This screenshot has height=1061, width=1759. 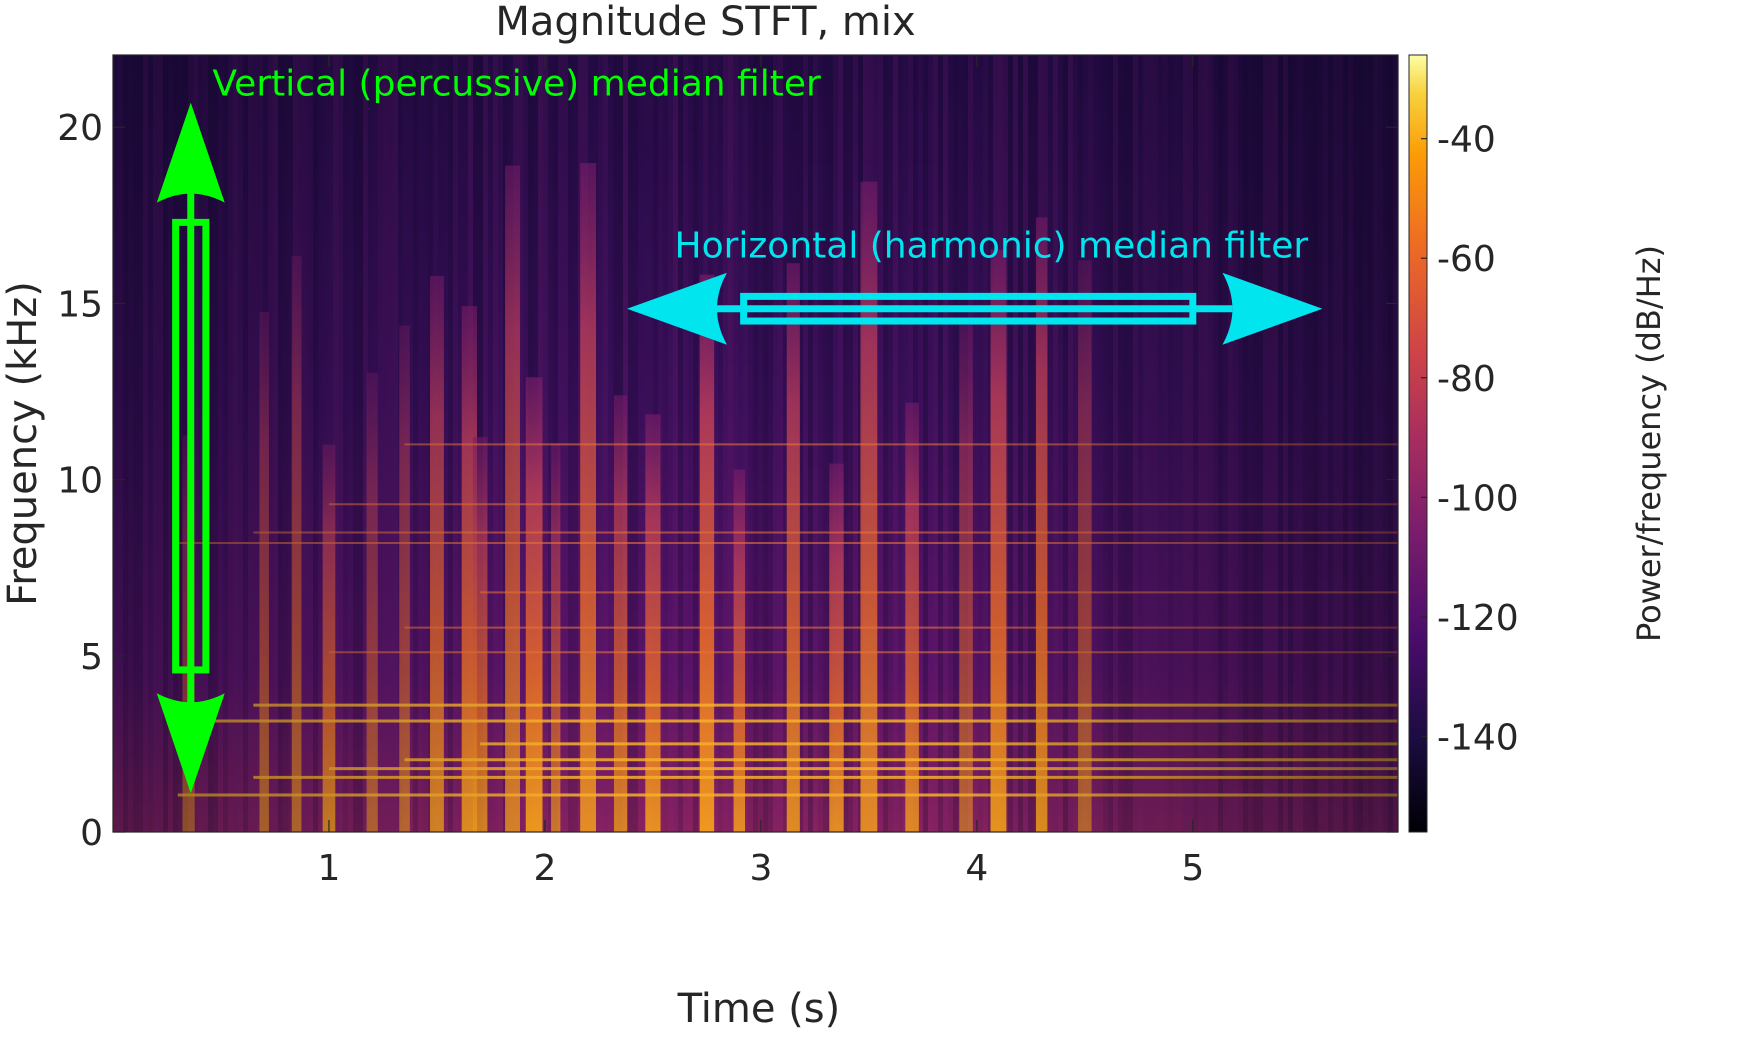 What do you see at coordinates (1649, 443) in the screenshot?
I see `colorbar-label: Power/frequency (dB/Hz)` at bounding box center [1649, 443].